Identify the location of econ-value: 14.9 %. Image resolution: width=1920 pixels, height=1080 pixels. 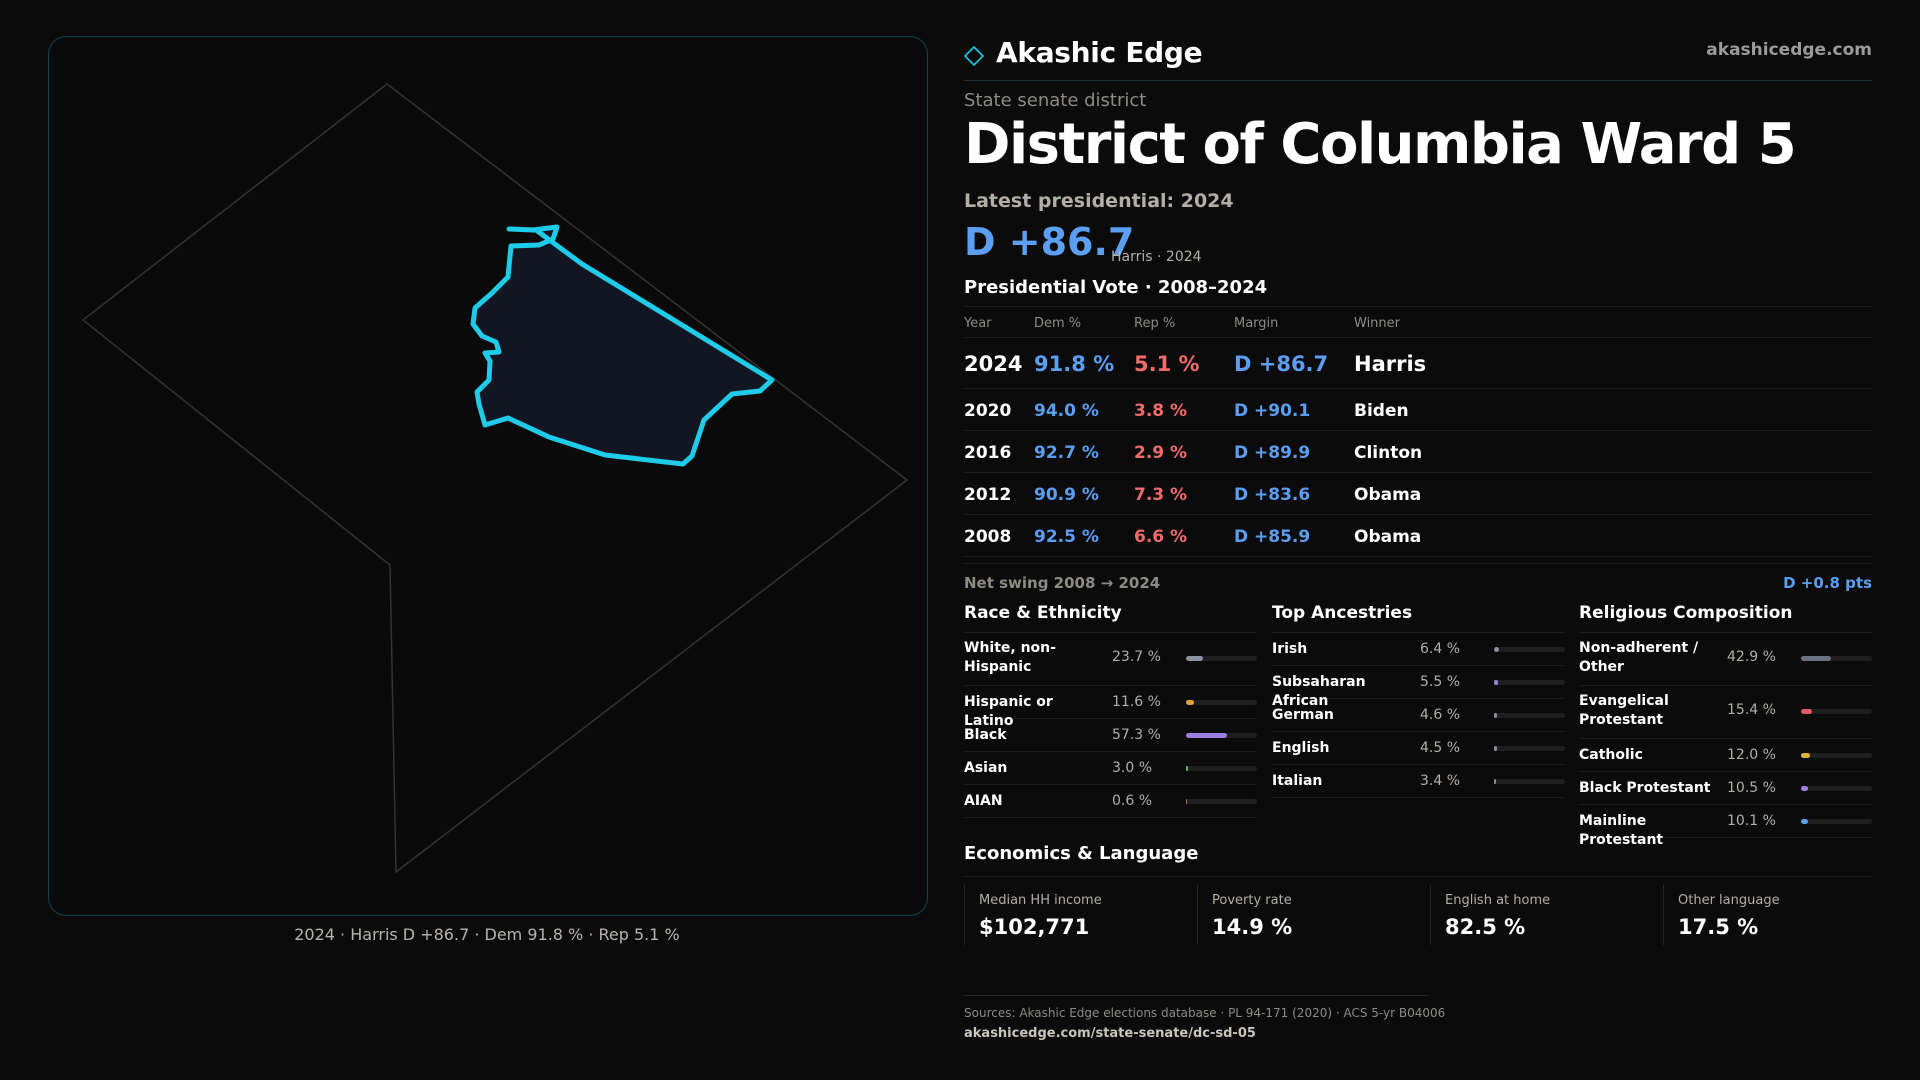
(1252, 927).